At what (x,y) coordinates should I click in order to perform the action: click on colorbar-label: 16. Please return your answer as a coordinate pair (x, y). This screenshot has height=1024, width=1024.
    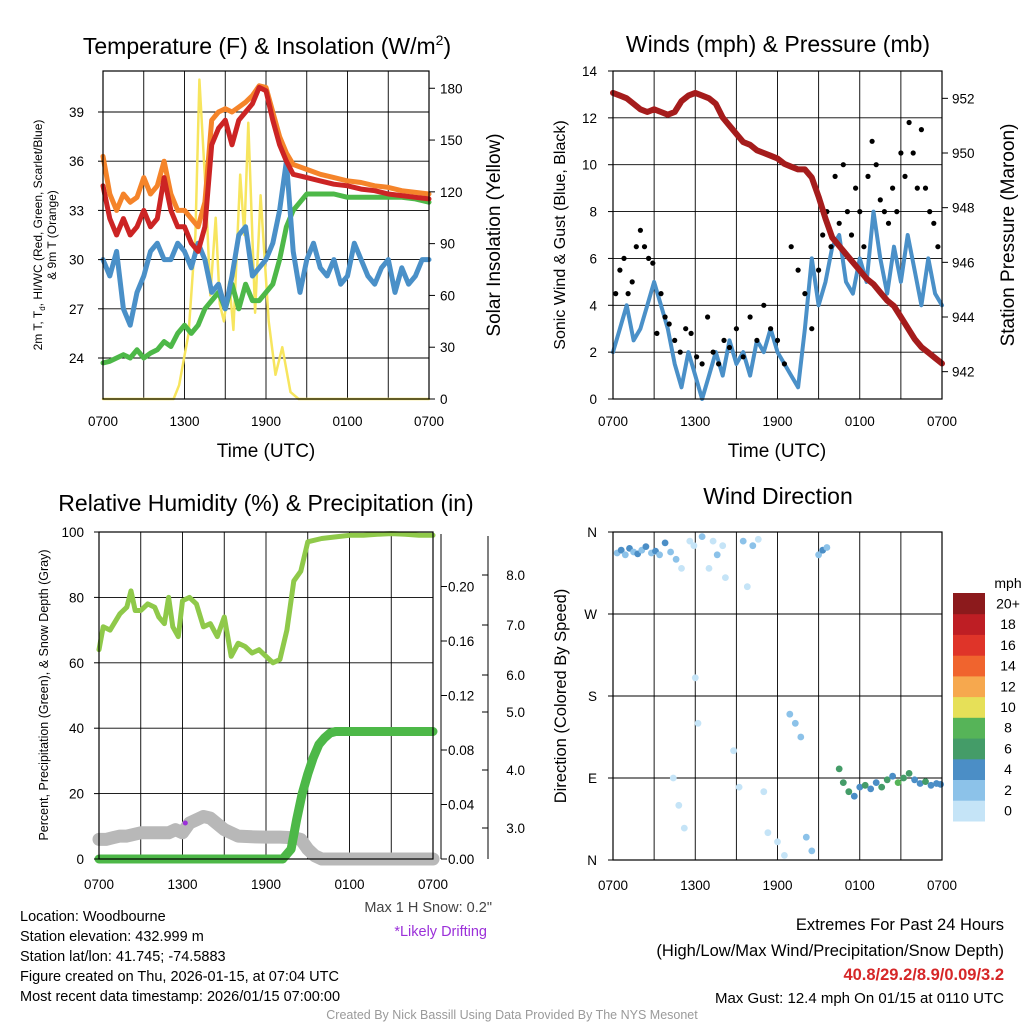
    Looking at the image, I should click on (1008, 645).